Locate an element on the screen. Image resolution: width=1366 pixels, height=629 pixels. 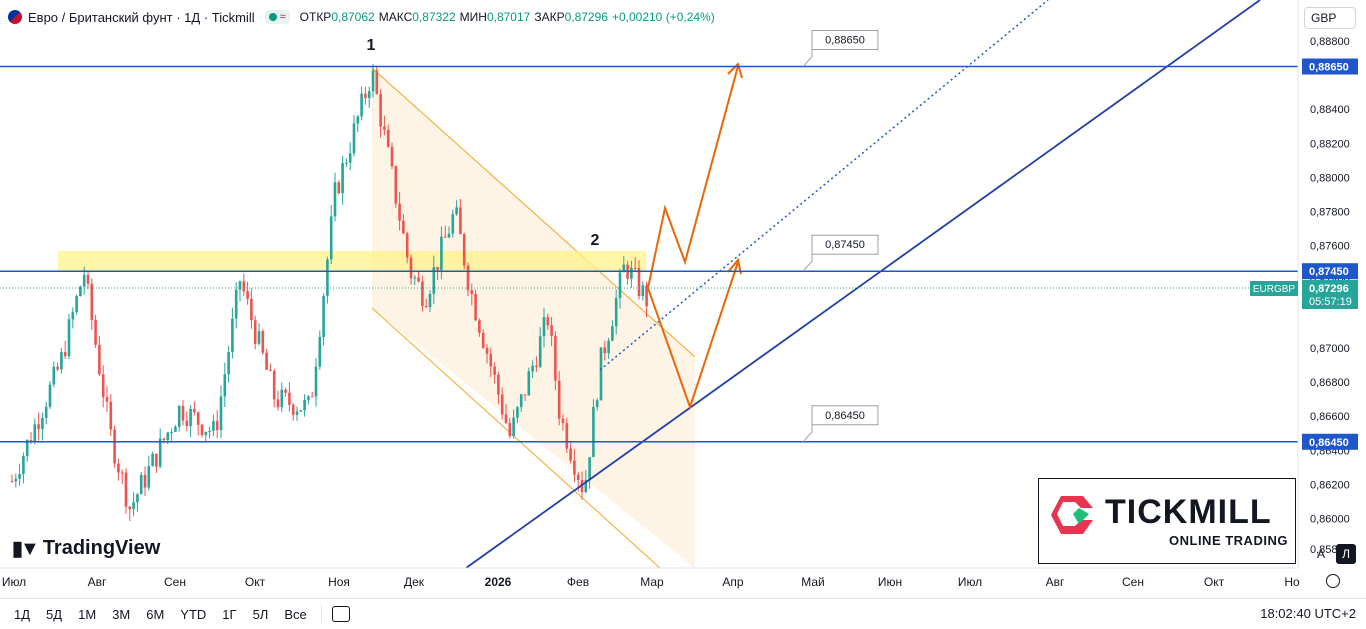
interval-all: Все is located at coordinates (295, 614).